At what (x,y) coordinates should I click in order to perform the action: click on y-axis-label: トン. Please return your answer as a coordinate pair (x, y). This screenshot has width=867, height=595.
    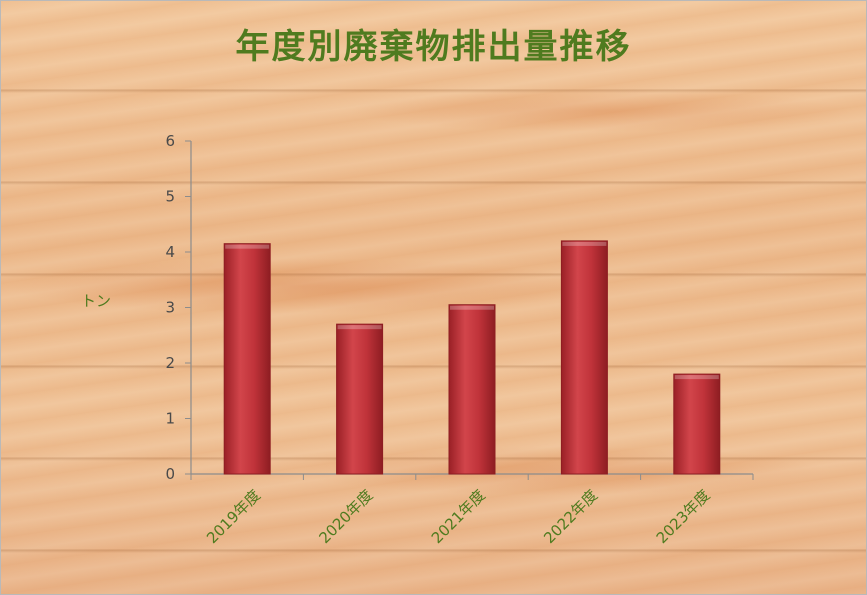
    Looking at the image, I should click on (96, 301).